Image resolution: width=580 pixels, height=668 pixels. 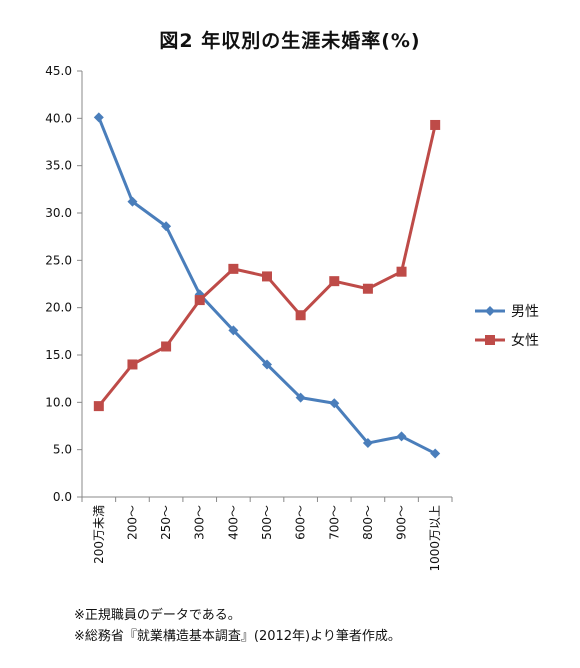 I want to click on x-tick-label: 1000万以上, so click(x=435, y=538).